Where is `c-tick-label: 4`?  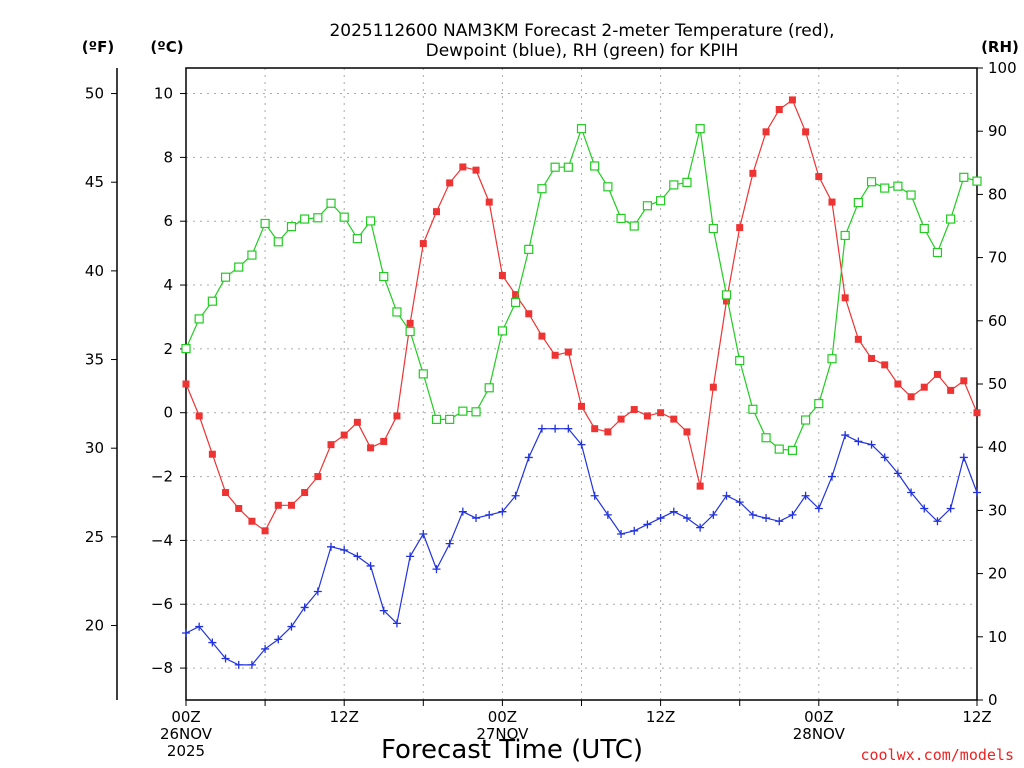 c-tick-label: 4 is located at coordinates (168, 285).